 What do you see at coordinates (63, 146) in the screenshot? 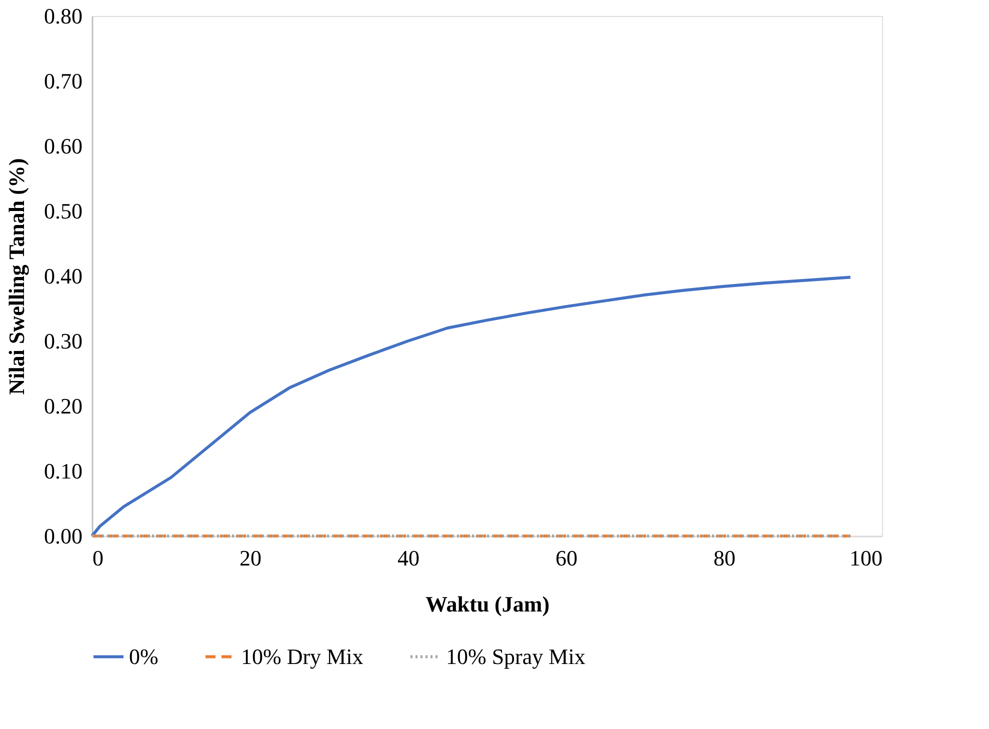
I see `y-tick-label: 0.60` at bounding box center [63, 146].